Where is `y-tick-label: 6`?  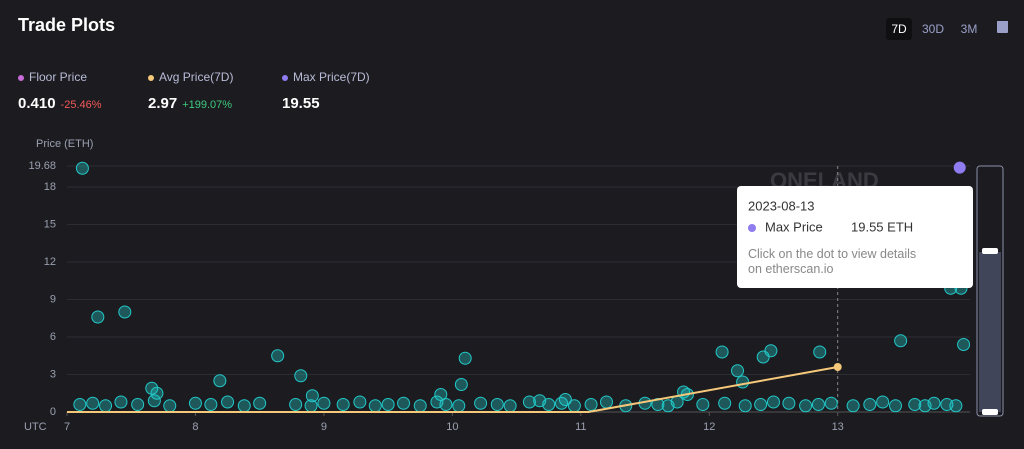
y-tick-label: 6 is located at coordinates (53, 337).